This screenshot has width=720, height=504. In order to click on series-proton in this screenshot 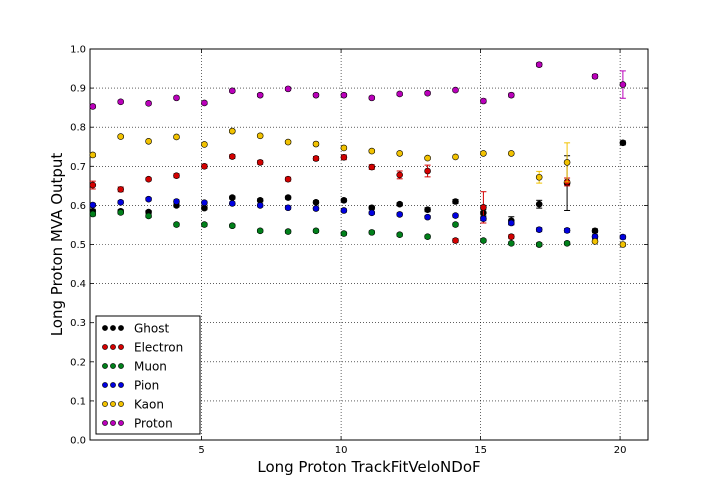, I will do `click(358, 85)`.